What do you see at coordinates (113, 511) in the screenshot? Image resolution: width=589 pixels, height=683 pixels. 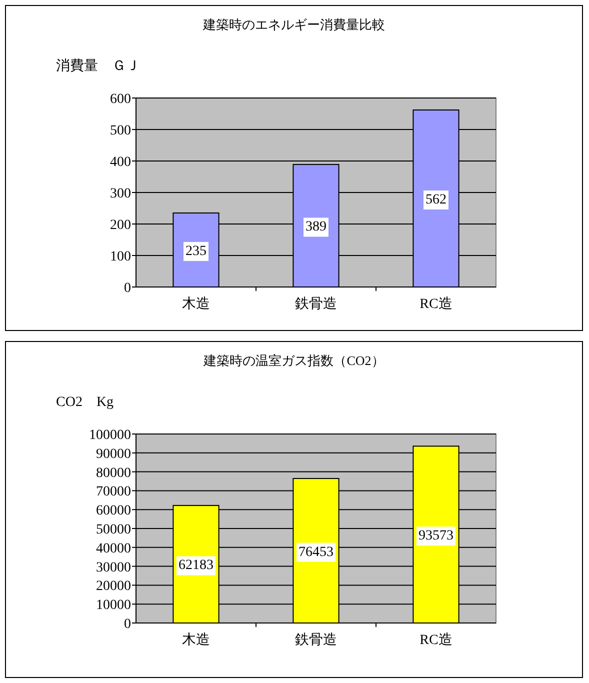 I see `y-tick-label: 60000` at bounding box center [113, 511].